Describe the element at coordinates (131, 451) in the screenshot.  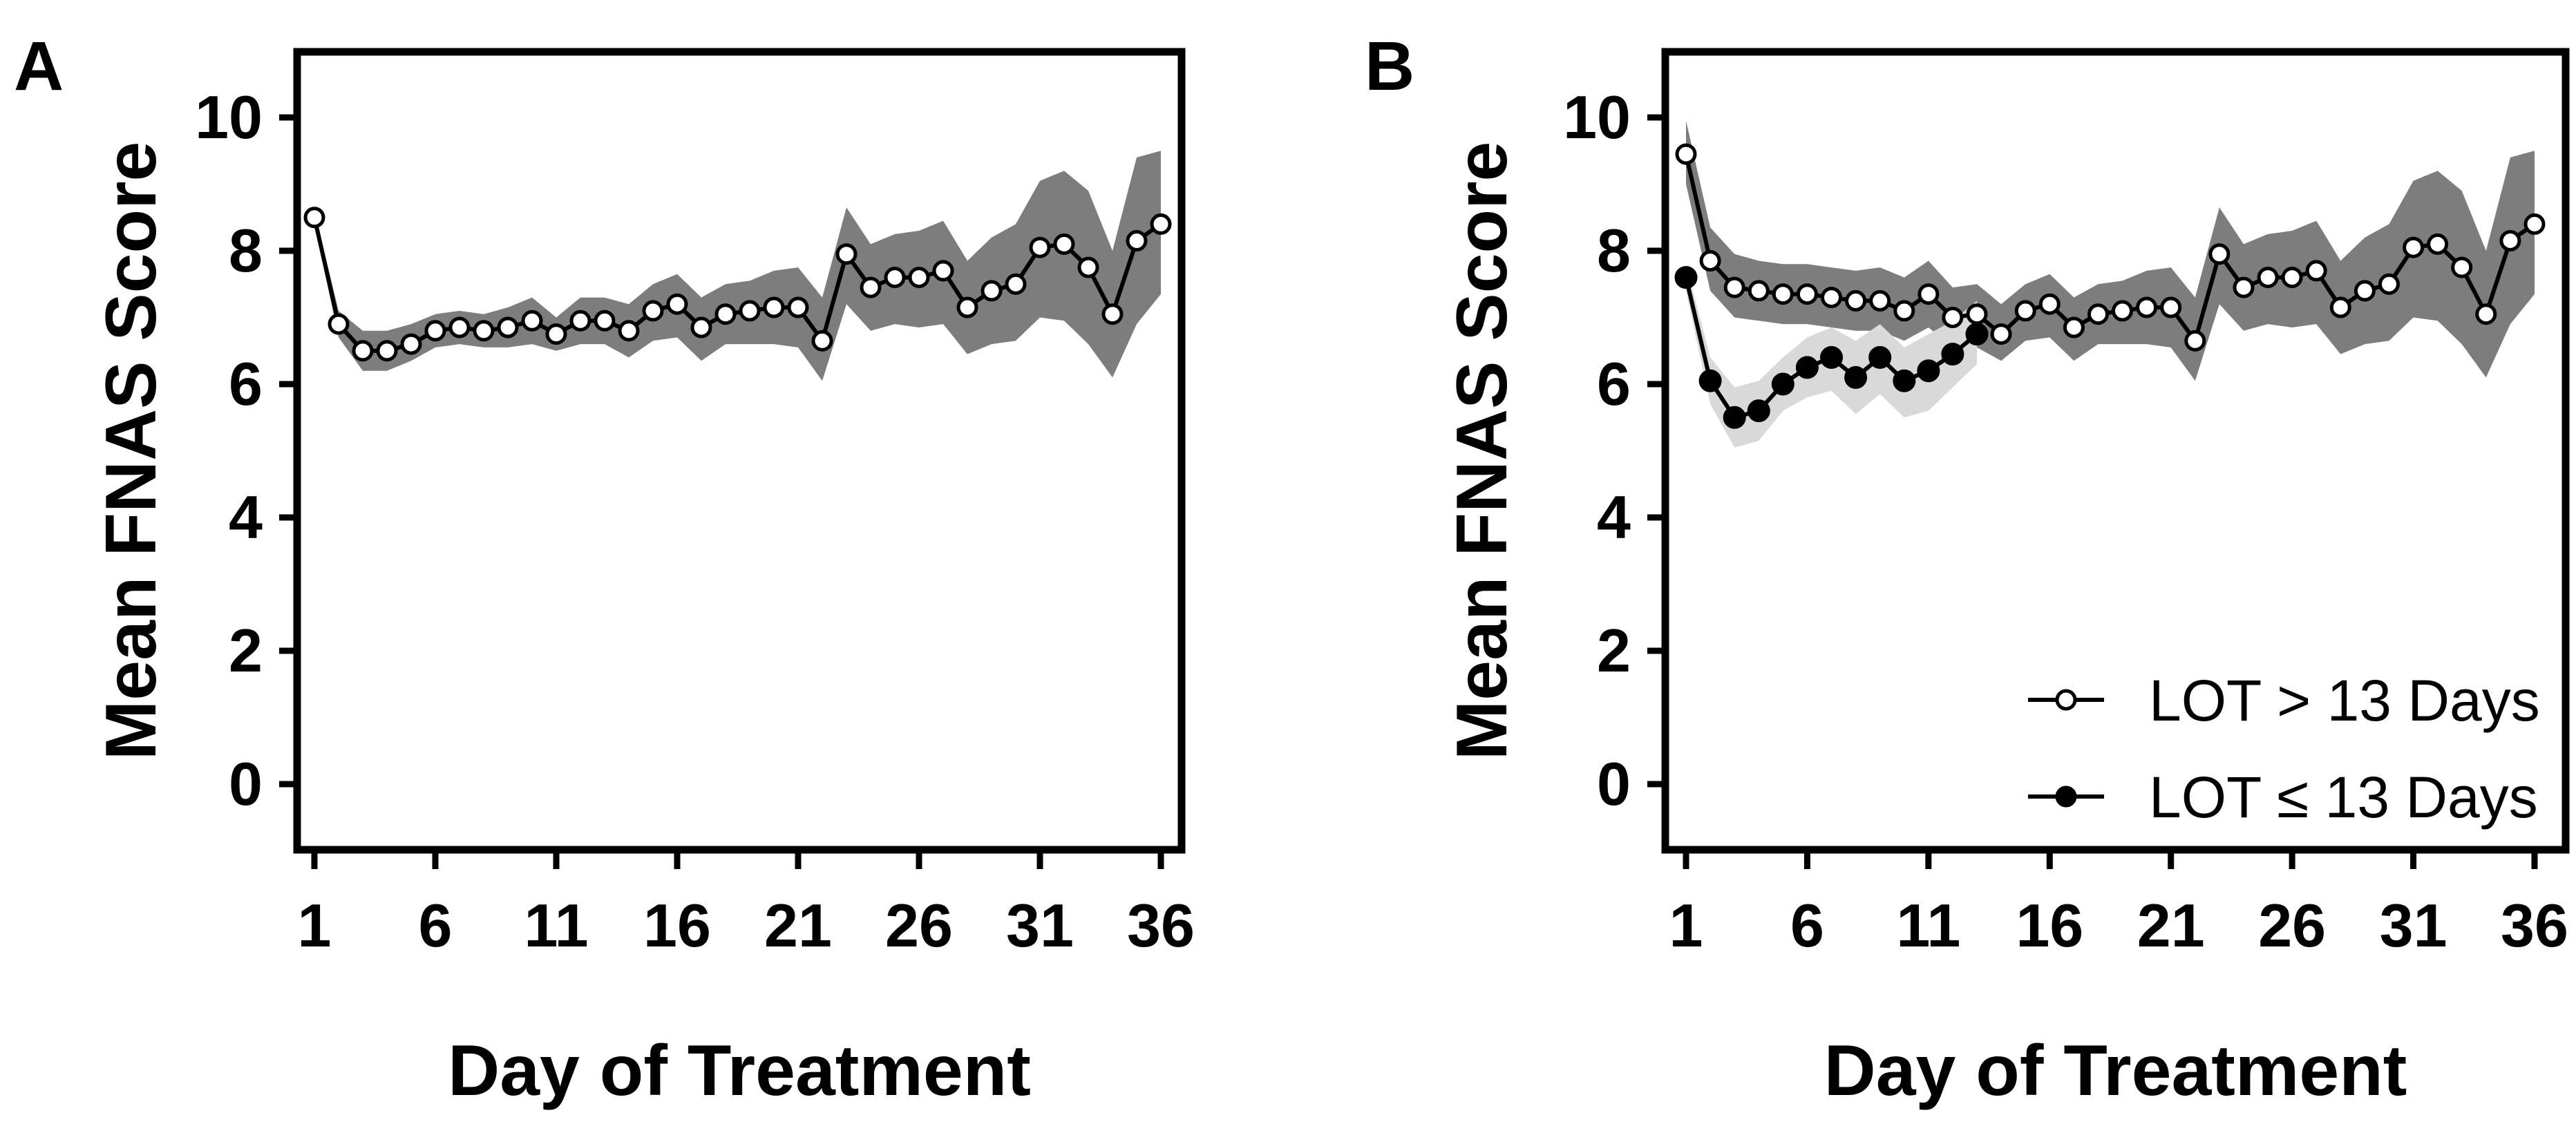
I see `panel-a-y-axis-title: Mean FNAS Score` at that location.